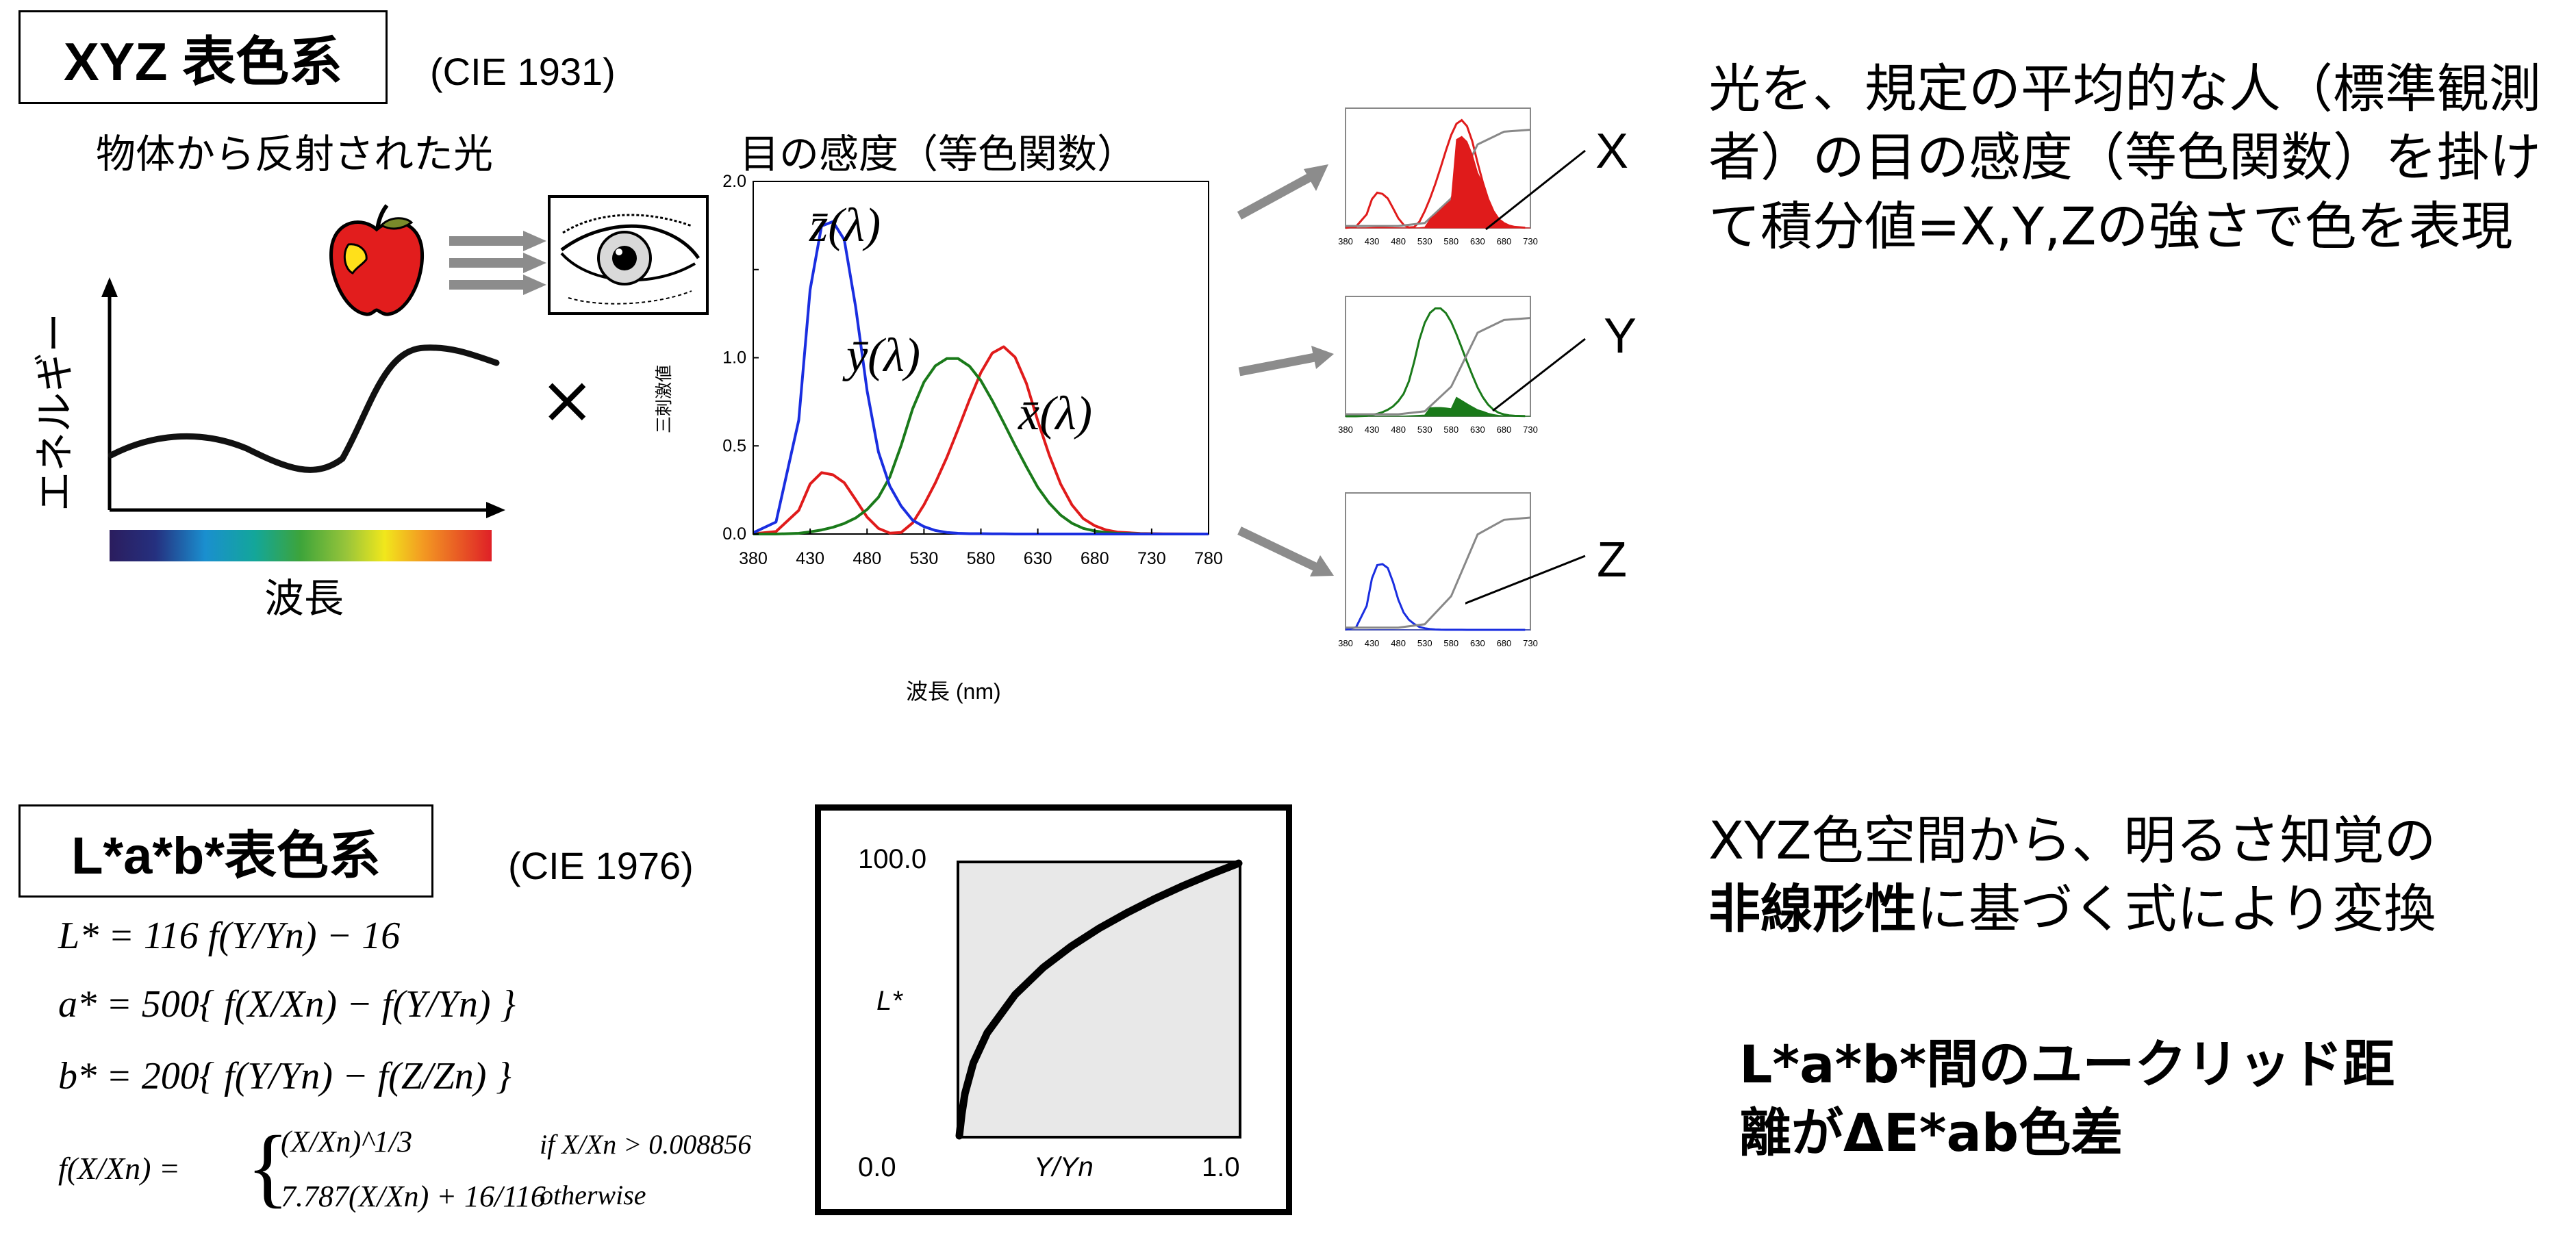 This screenshot has width=2576, height=1233. Describe the element at coordinates (1438, 406) in the screenshot. I see `mini-y-product-area` at that location.